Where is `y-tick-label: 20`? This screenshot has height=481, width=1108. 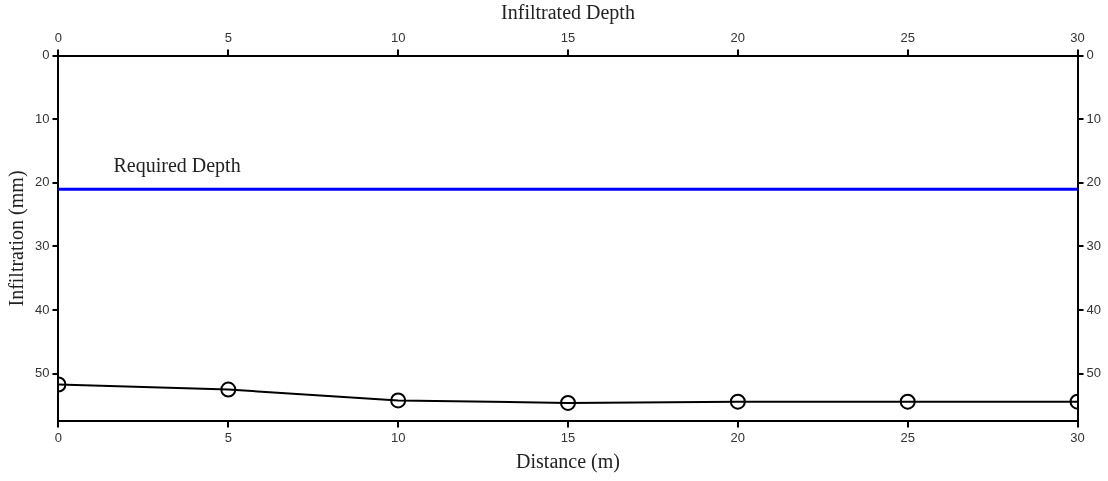 y-tick-label: 20 is located at coordinates (42, 182).